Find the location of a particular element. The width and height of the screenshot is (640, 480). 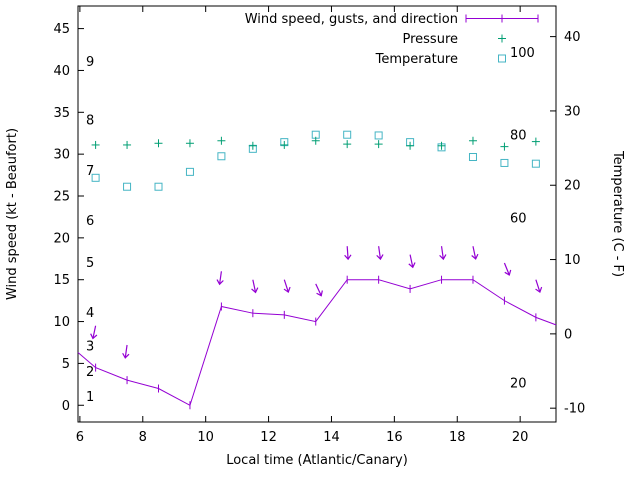

beaufort-scale-label: 1 is located at coordinates (90, 397).